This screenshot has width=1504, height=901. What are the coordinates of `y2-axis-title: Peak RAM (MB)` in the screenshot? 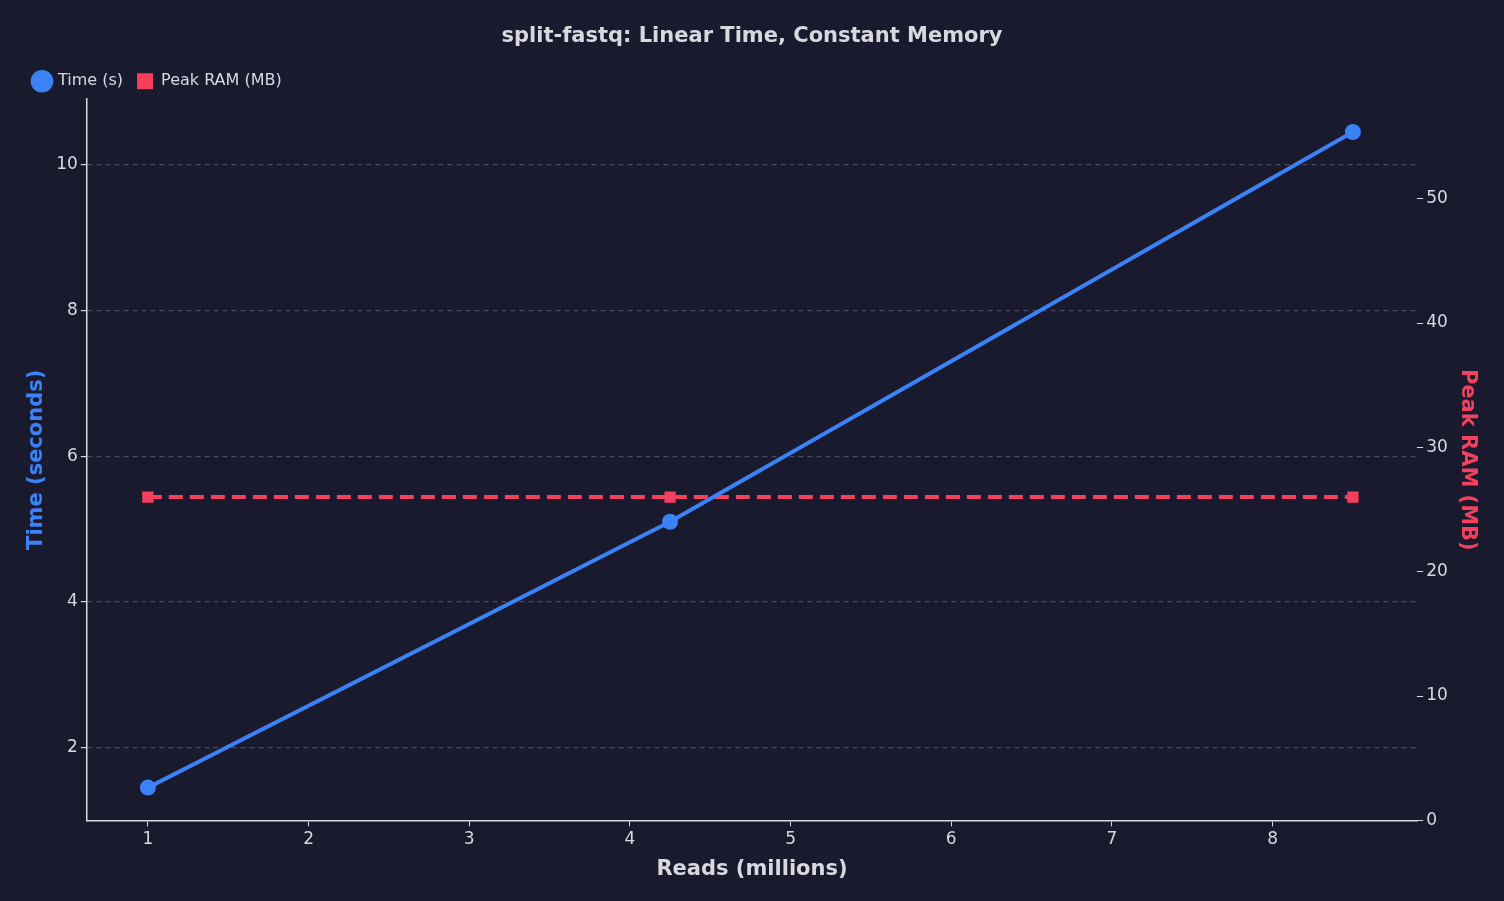 It's located at (1468, 459).